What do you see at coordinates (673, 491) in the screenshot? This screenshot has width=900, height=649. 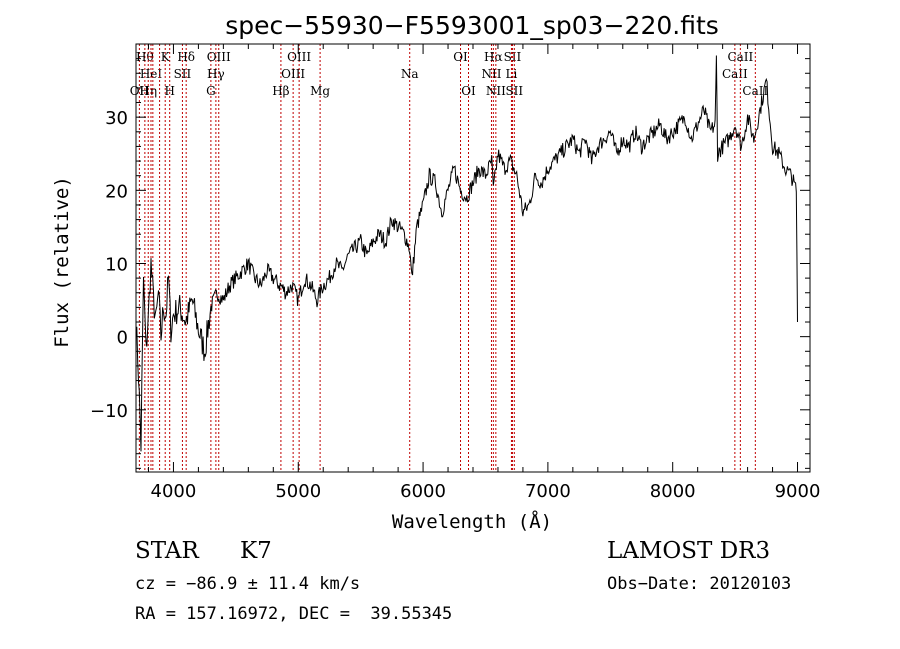 I see `x-tick-label: 8000` at bounding box center [673, 491].